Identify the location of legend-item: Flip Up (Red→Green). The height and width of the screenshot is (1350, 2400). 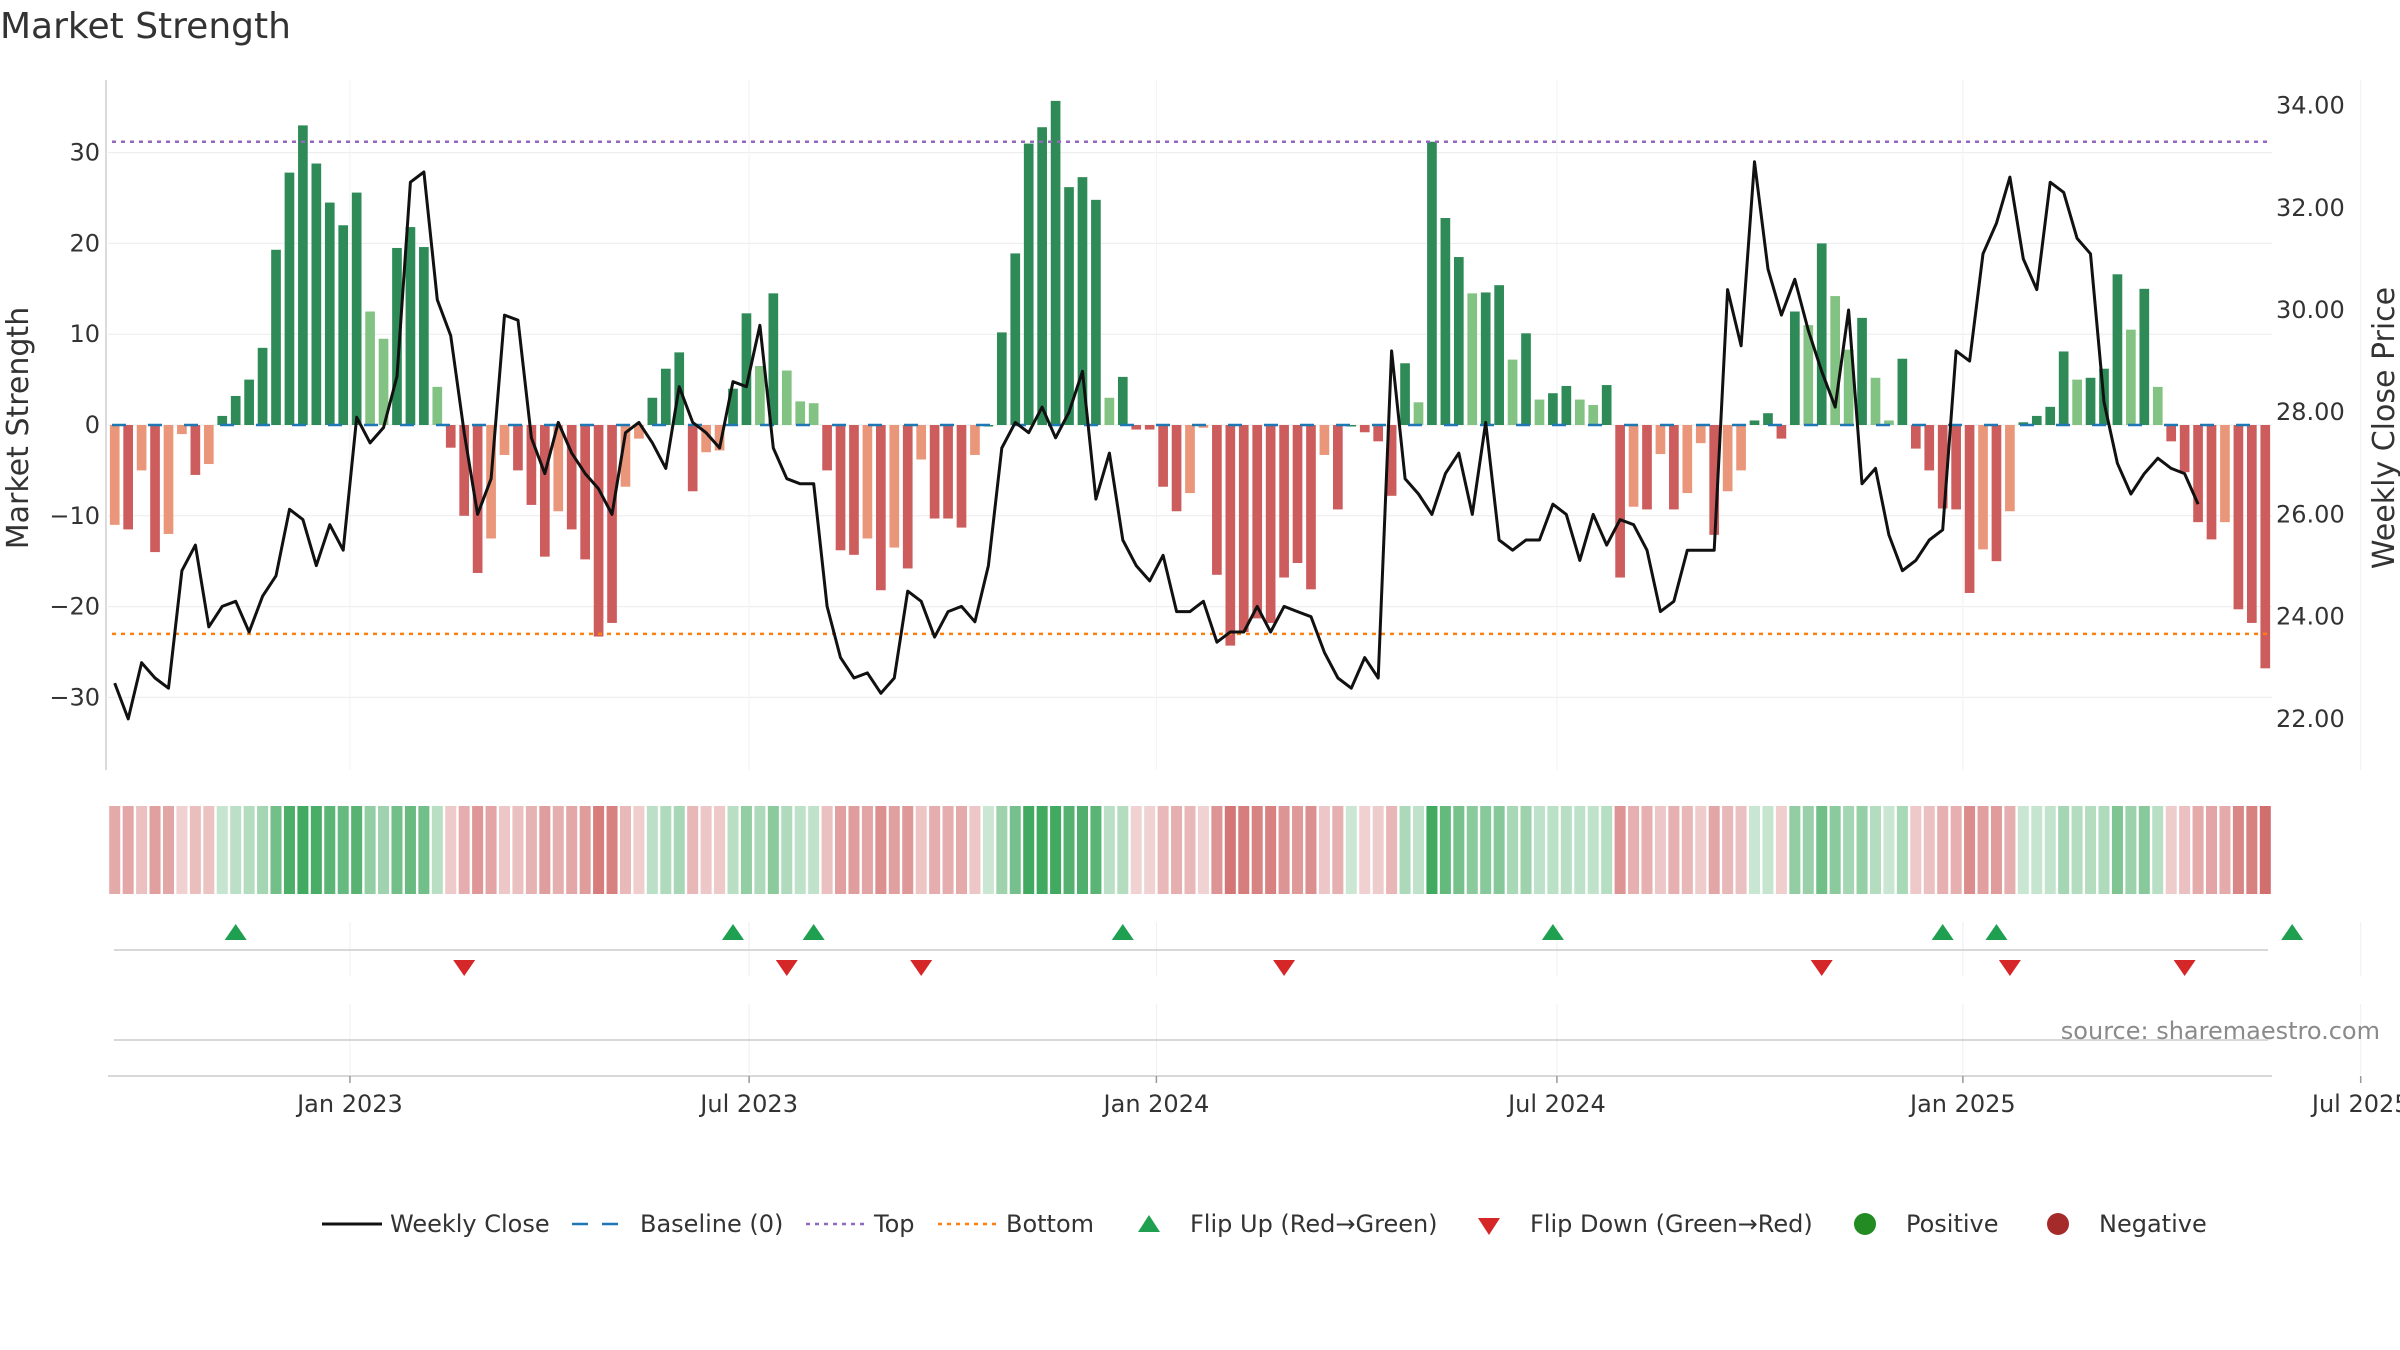
(1288, 1224).